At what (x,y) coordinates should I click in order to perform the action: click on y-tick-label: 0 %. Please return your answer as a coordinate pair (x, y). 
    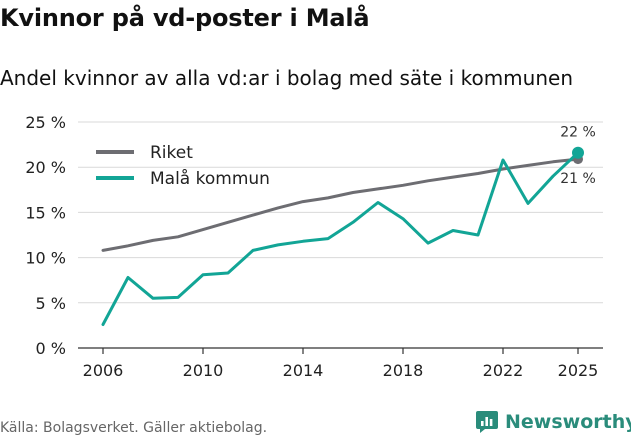
    Looking at the image, I should click on (51, 348).